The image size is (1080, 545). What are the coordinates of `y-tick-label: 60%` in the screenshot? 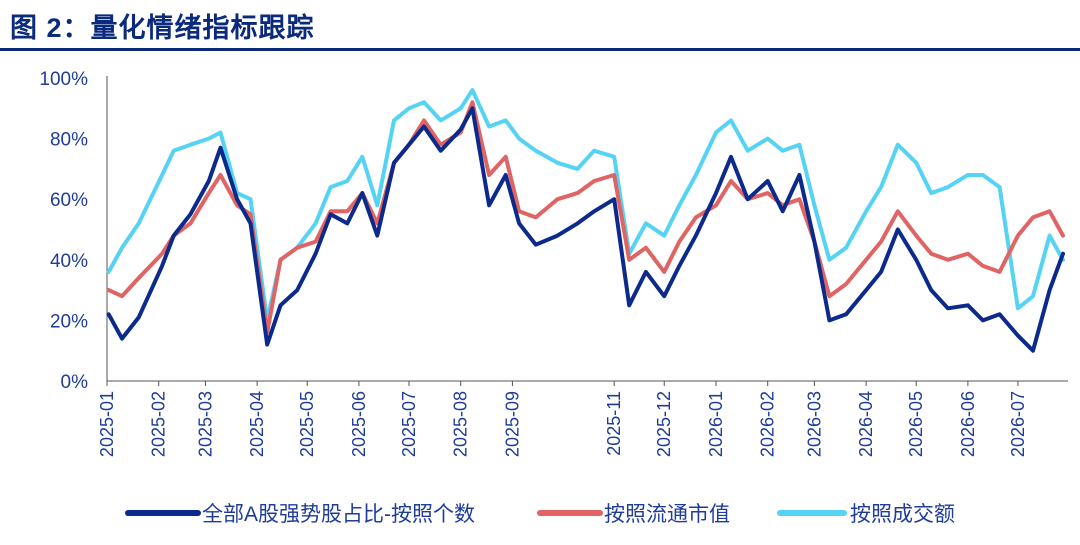 It's located at (69, 200).